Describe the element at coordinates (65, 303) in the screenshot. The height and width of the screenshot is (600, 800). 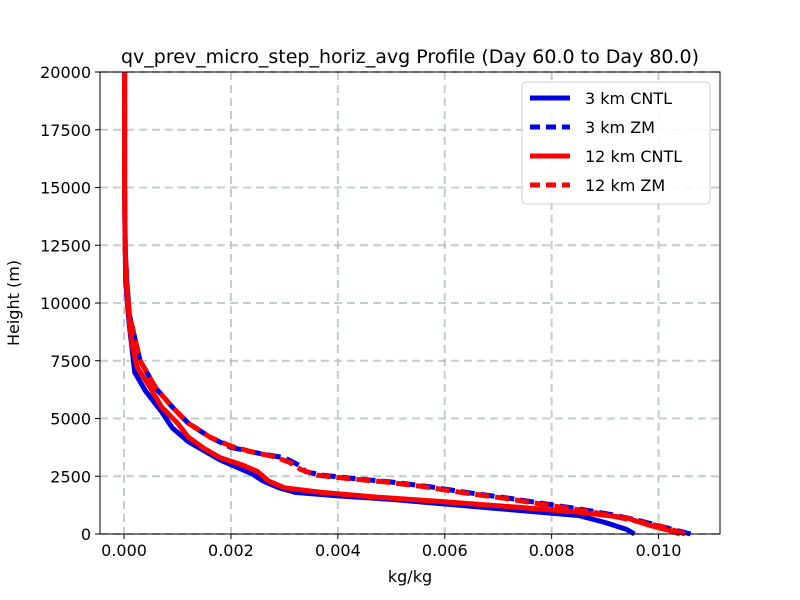
I see `y-tick-label: 10000` at that location.